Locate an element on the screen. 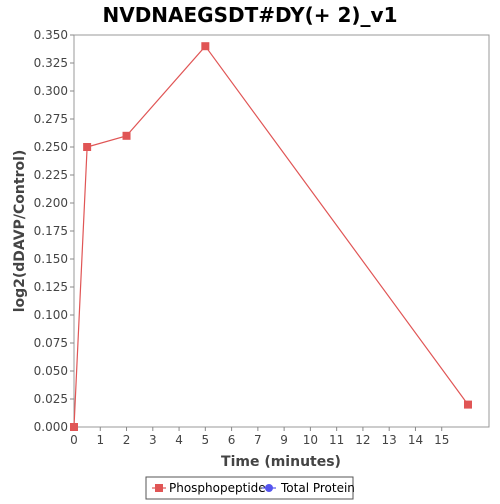  x-tick-label: 1 is located at coordinates (100, 440).